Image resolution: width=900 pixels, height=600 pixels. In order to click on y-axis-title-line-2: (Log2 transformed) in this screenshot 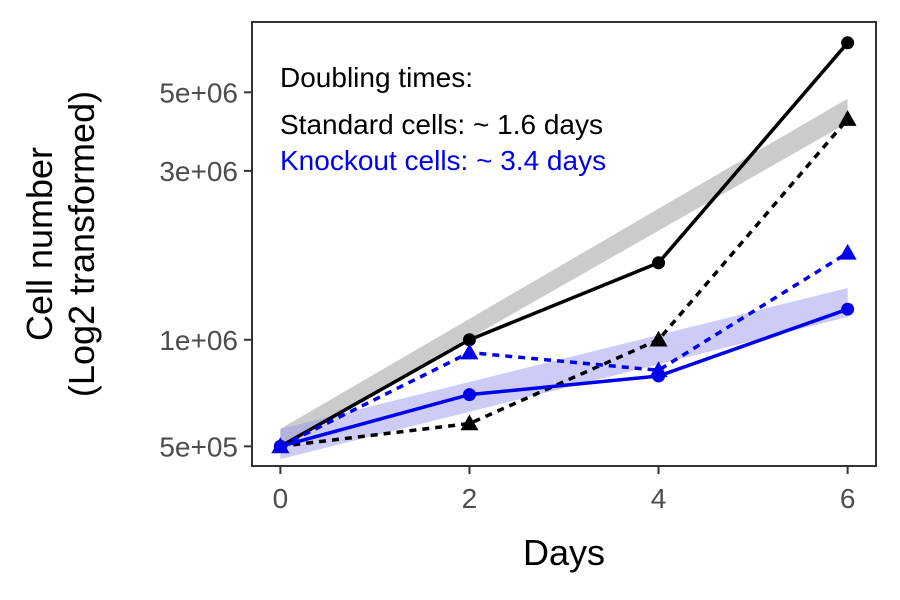, I will do `click(81, 244)`.